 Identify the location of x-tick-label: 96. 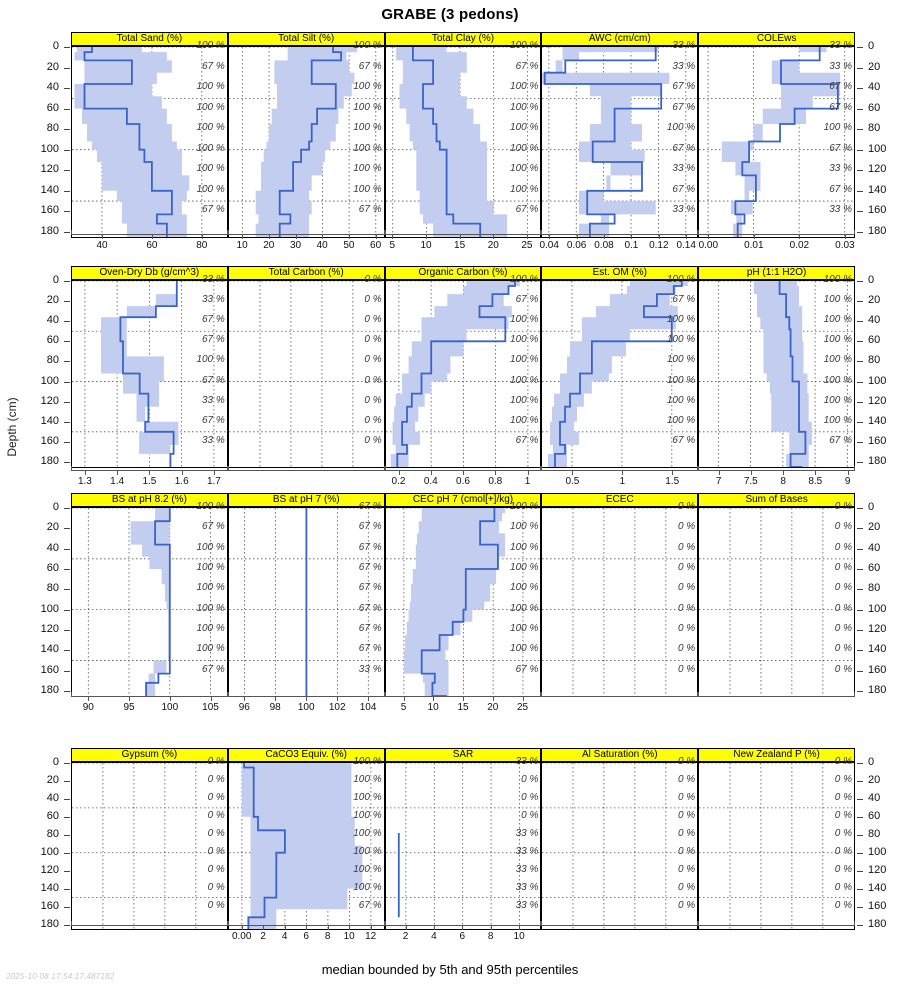
(244, 707).